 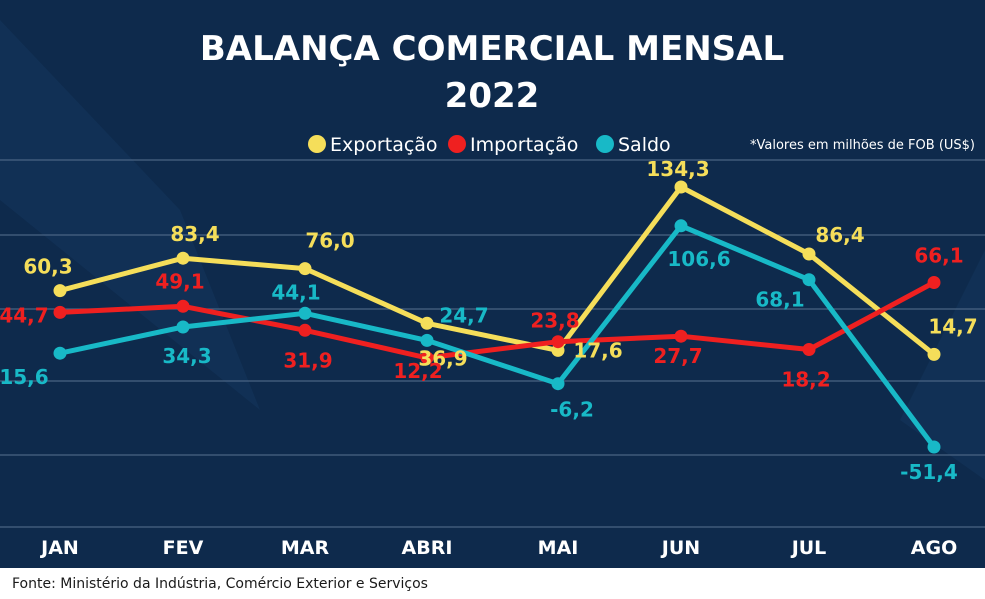 I want to click on legend: Exportação Importação Saldo, so click(x=489, y=145).